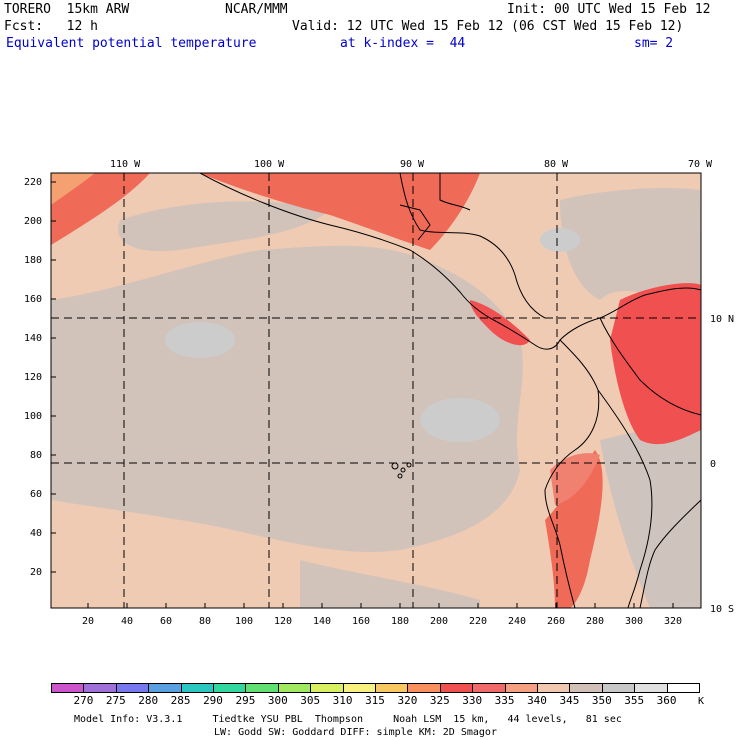 Image resolution: width=740 pixels, height=740 pixels. I want to click on y-tick-label: 100, so click(33, 416).